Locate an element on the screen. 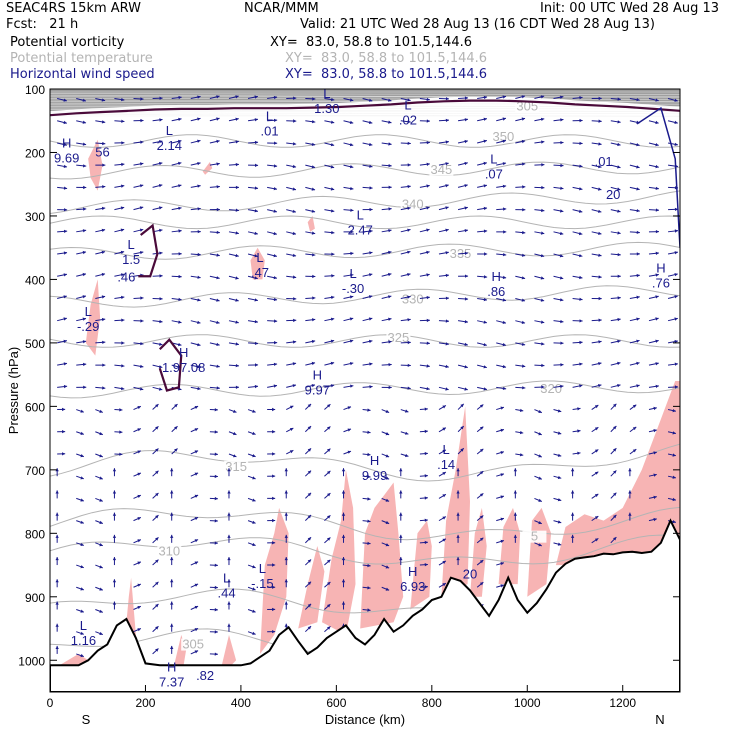 The image size is (740, 740). extremum-marker: H is located at coordinates (183, 352).